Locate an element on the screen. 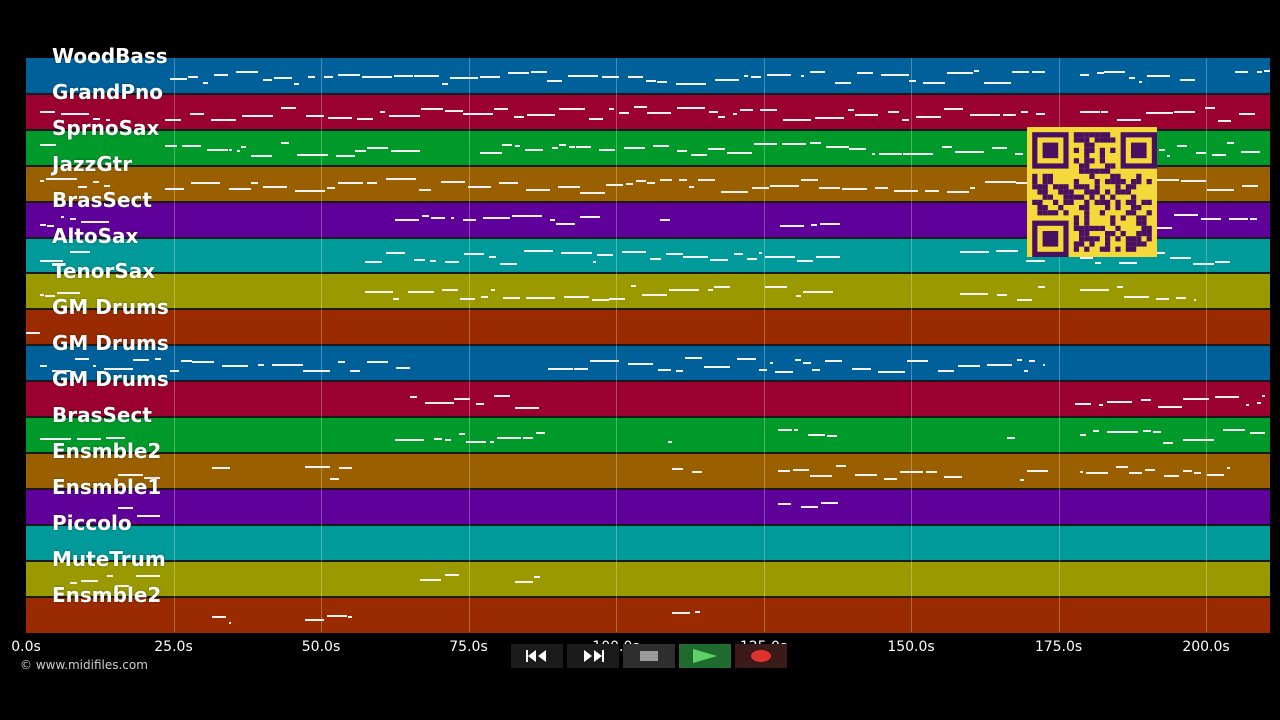  track-label: BrasSect is located at coordinates (102, 415).